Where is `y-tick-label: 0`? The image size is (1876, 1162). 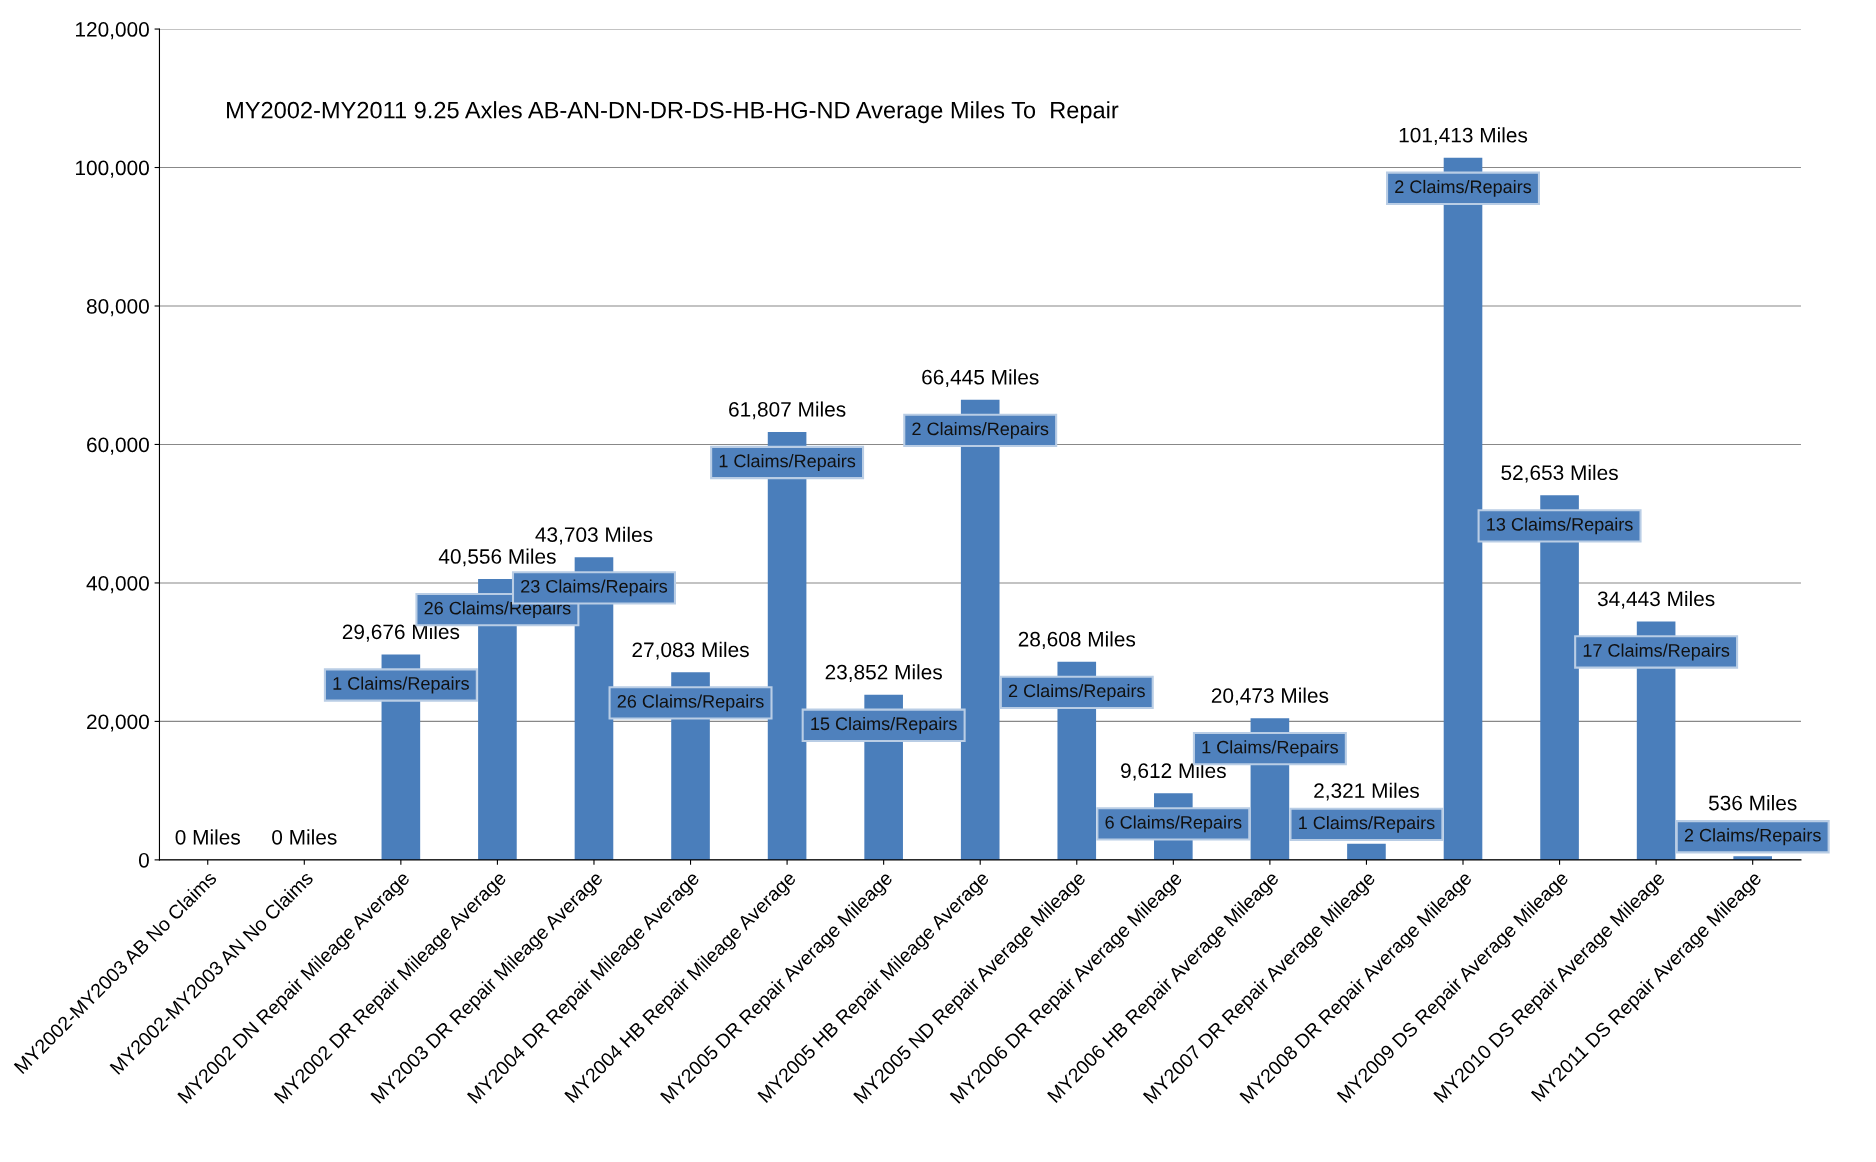 y-tick-label: 0 is located at coordinates (143, 860).